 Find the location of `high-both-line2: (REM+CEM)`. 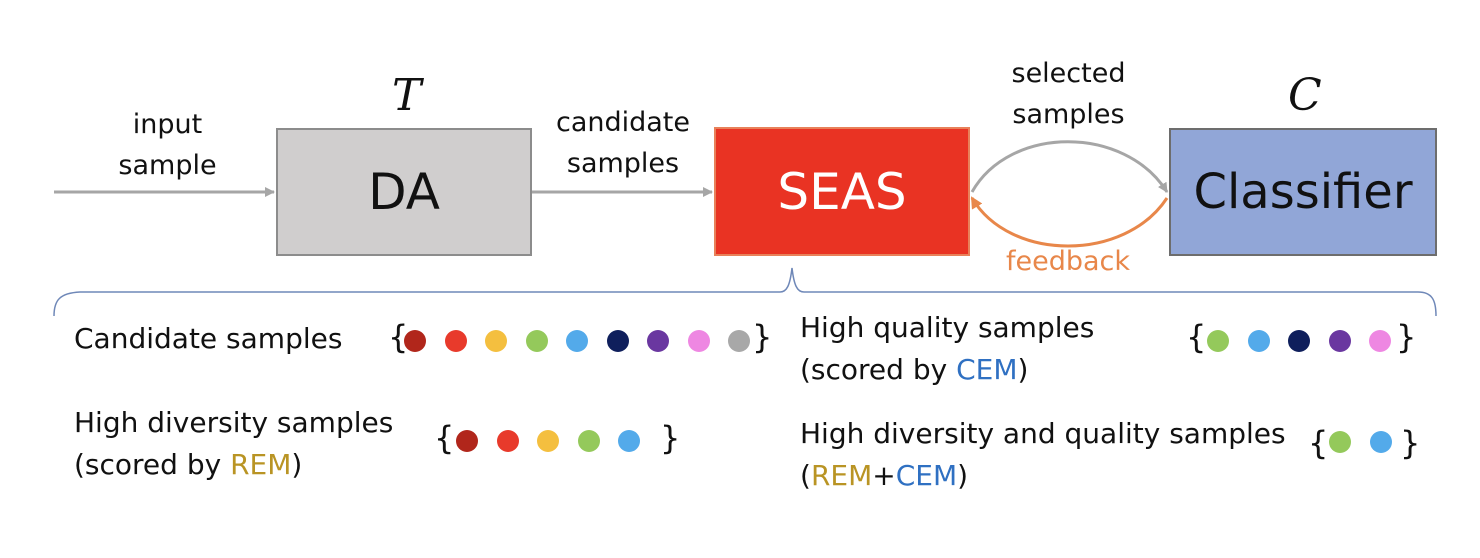

high-both-line2: (REM+CEM) is located at coordinates (1043, 476).